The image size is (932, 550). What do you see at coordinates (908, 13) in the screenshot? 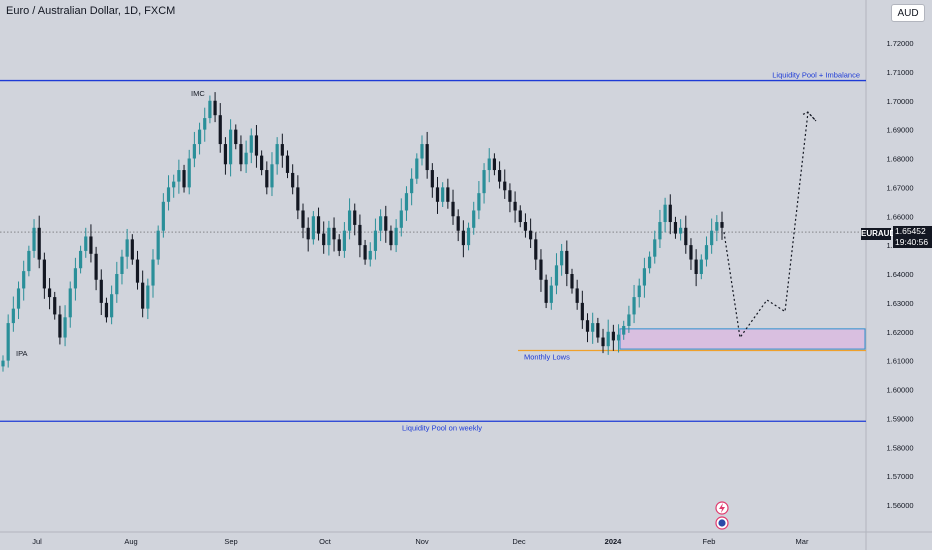
I see `currency-button: AUD` at bounding box center [908, 13].